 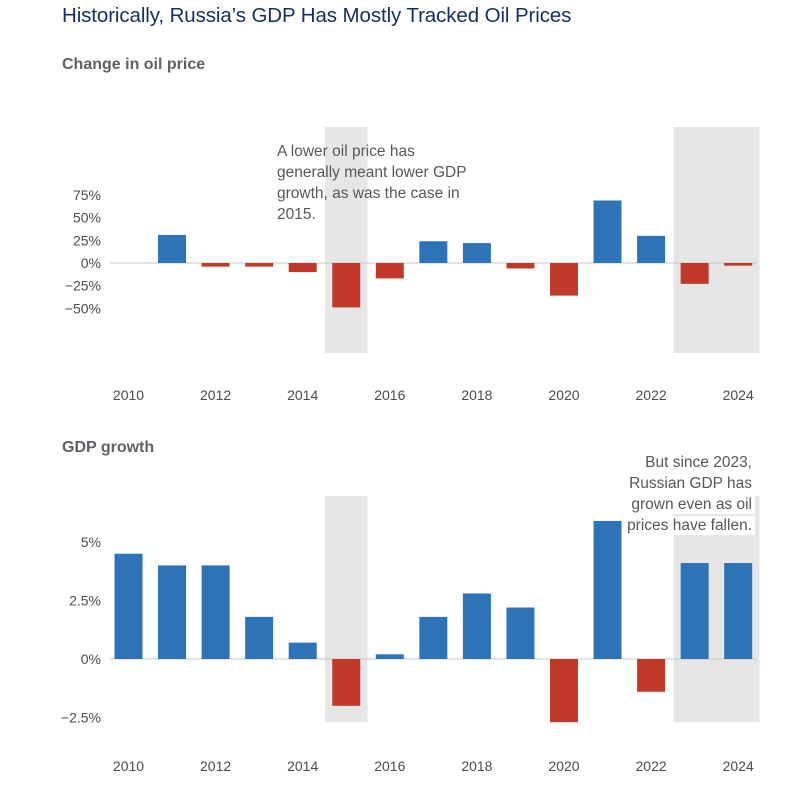 I want to click on oil-x-tick-label: 2016, so click(x=389, y=395).